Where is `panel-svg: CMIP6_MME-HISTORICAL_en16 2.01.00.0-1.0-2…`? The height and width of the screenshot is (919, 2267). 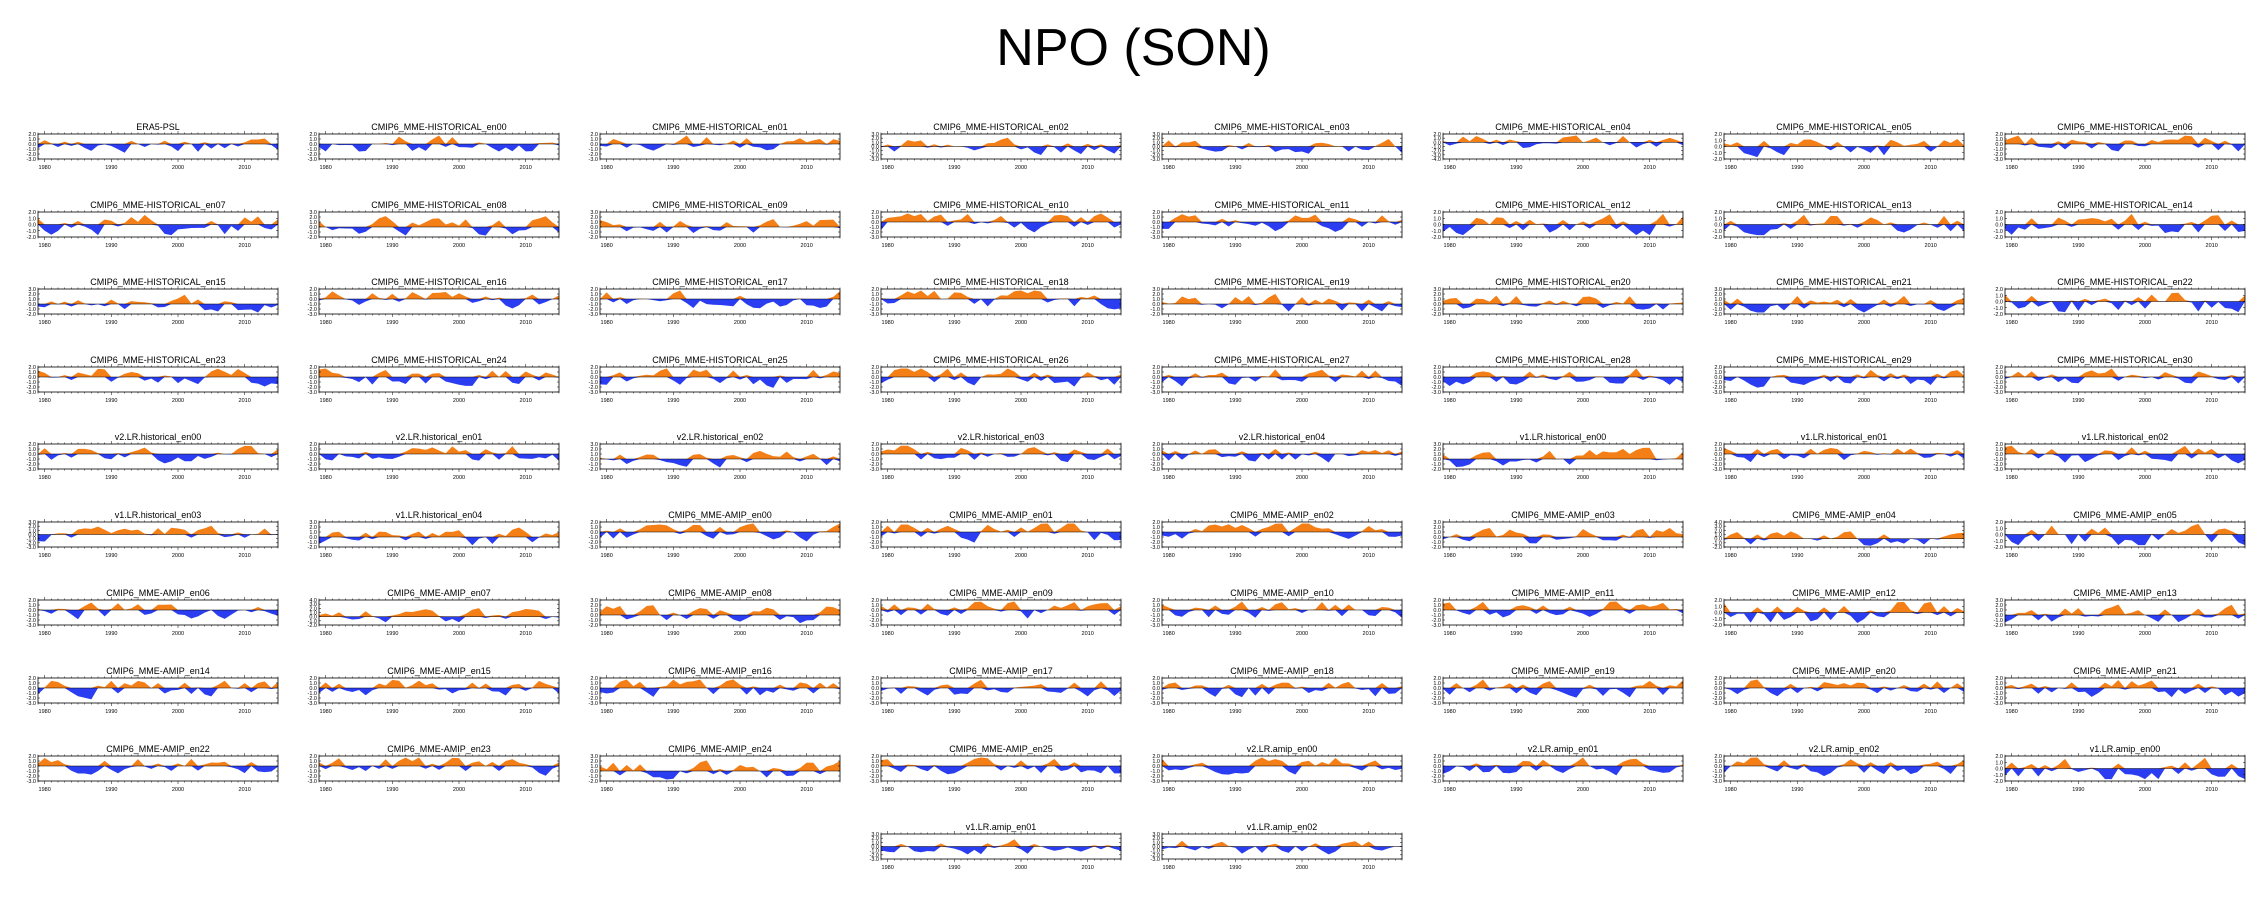
panel-svg: CMIP6_MME-HISTORICAL_en16 2.01.00.0-1.0-2… is located at coordinates (434, 301).